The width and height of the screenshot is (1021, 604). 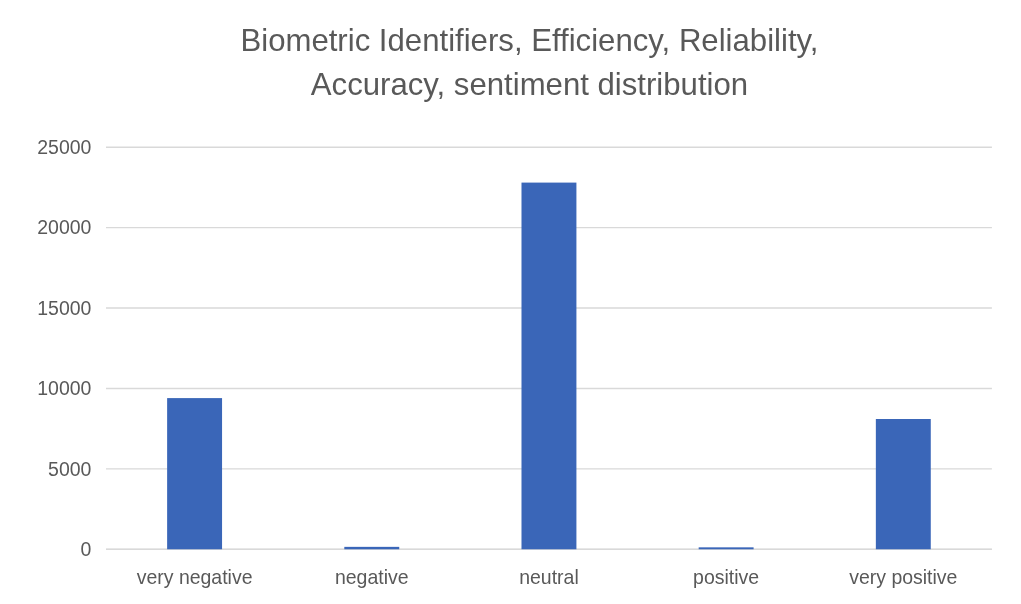 What do you see at coordinates (903, 577) in the screenshot?
I see `x-tick-label: very positive` at bounding box center [903, 577].